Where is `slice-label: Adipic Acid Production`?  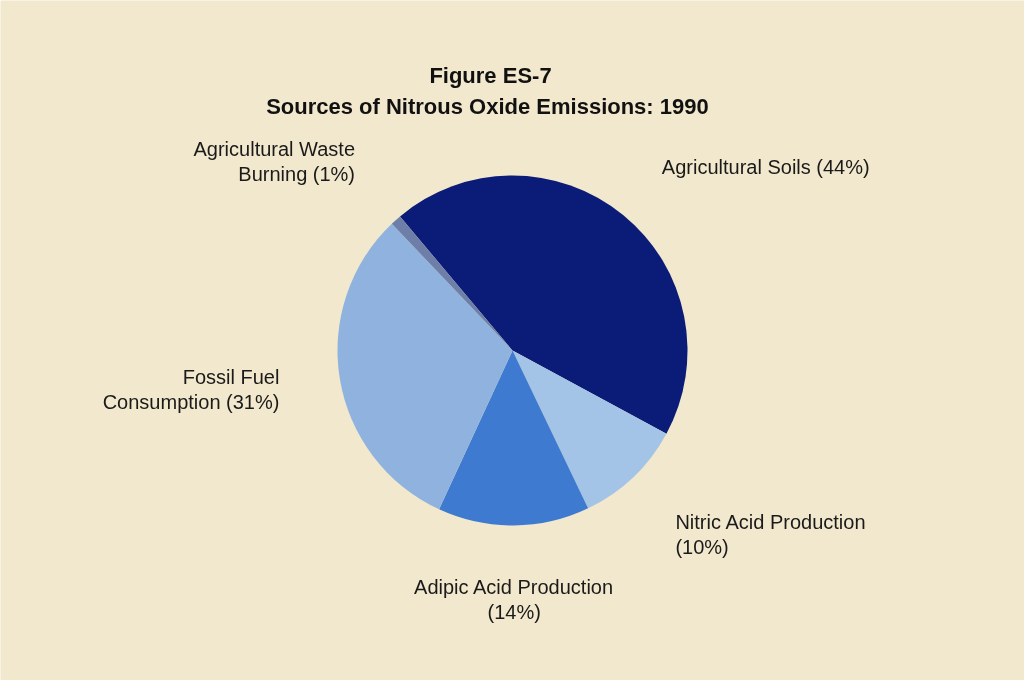 slice-label: Adipic Acid Production is located at coordinates (514, 586).